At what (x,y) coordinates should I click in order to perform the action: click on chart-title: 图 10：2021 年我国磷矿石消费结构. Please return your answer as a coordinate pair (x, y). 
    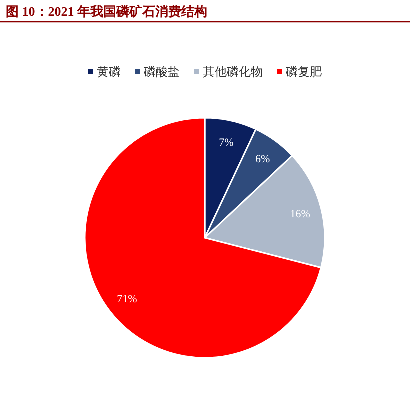
    Looking at the image, I should click on (107, 11).